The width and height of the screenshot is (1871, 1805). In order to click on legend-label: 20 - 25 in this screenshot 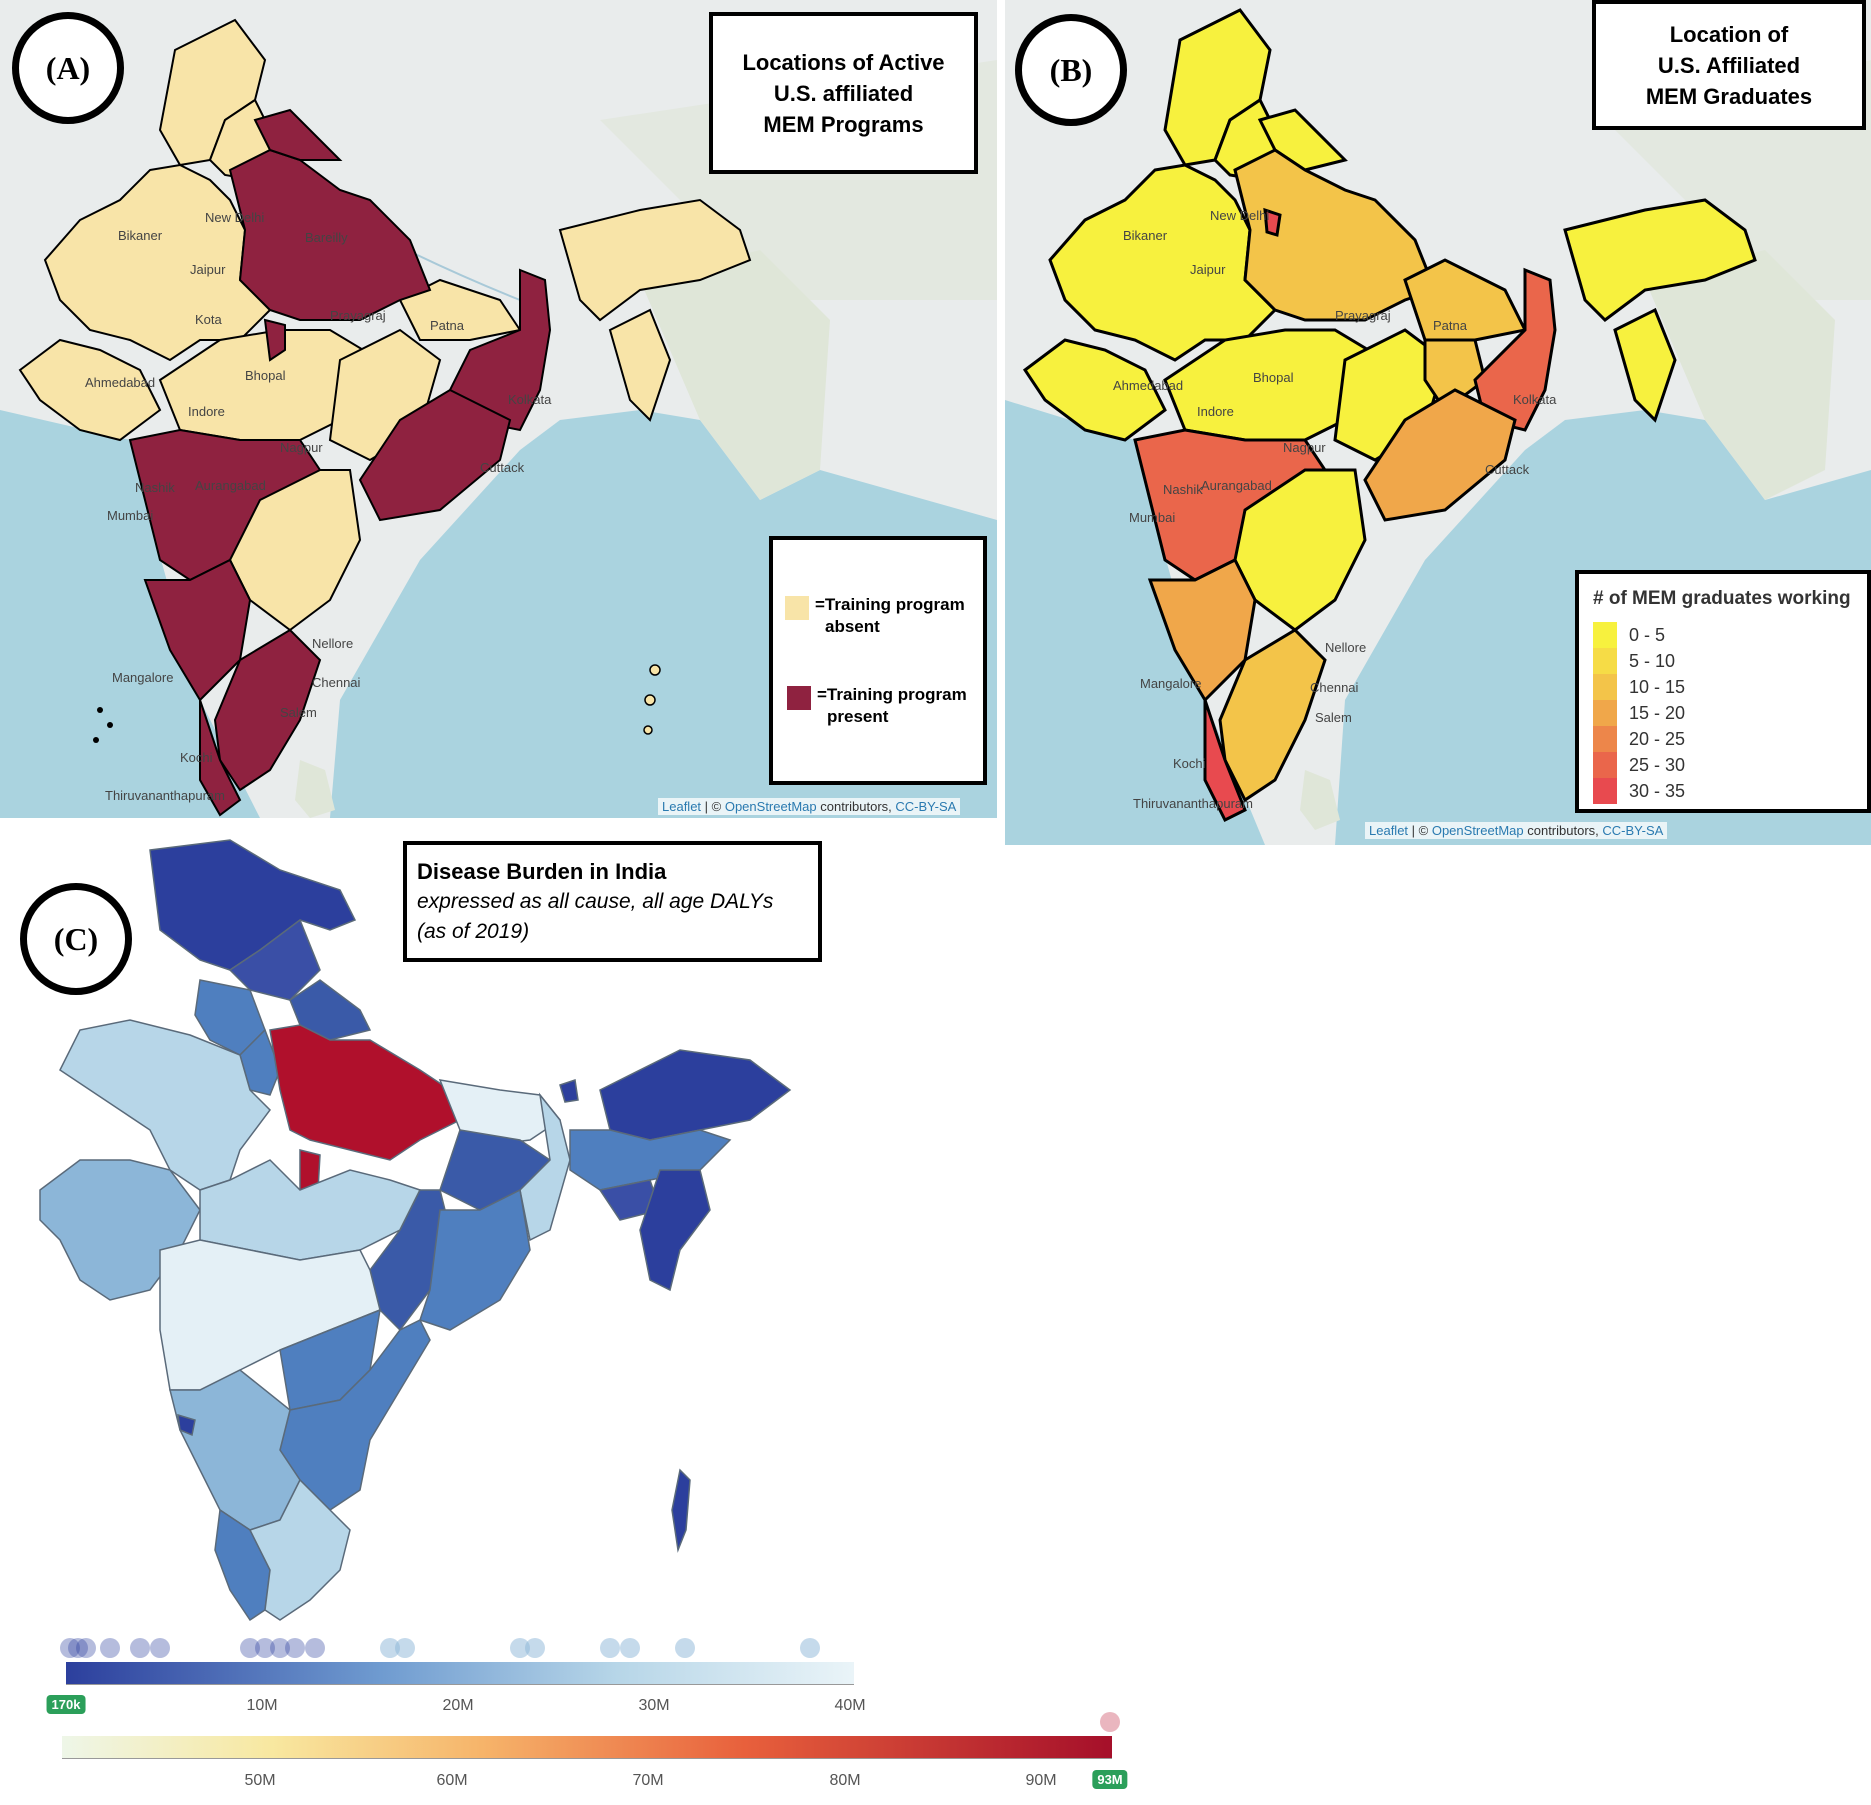, I will do `click(1657, 738)`.